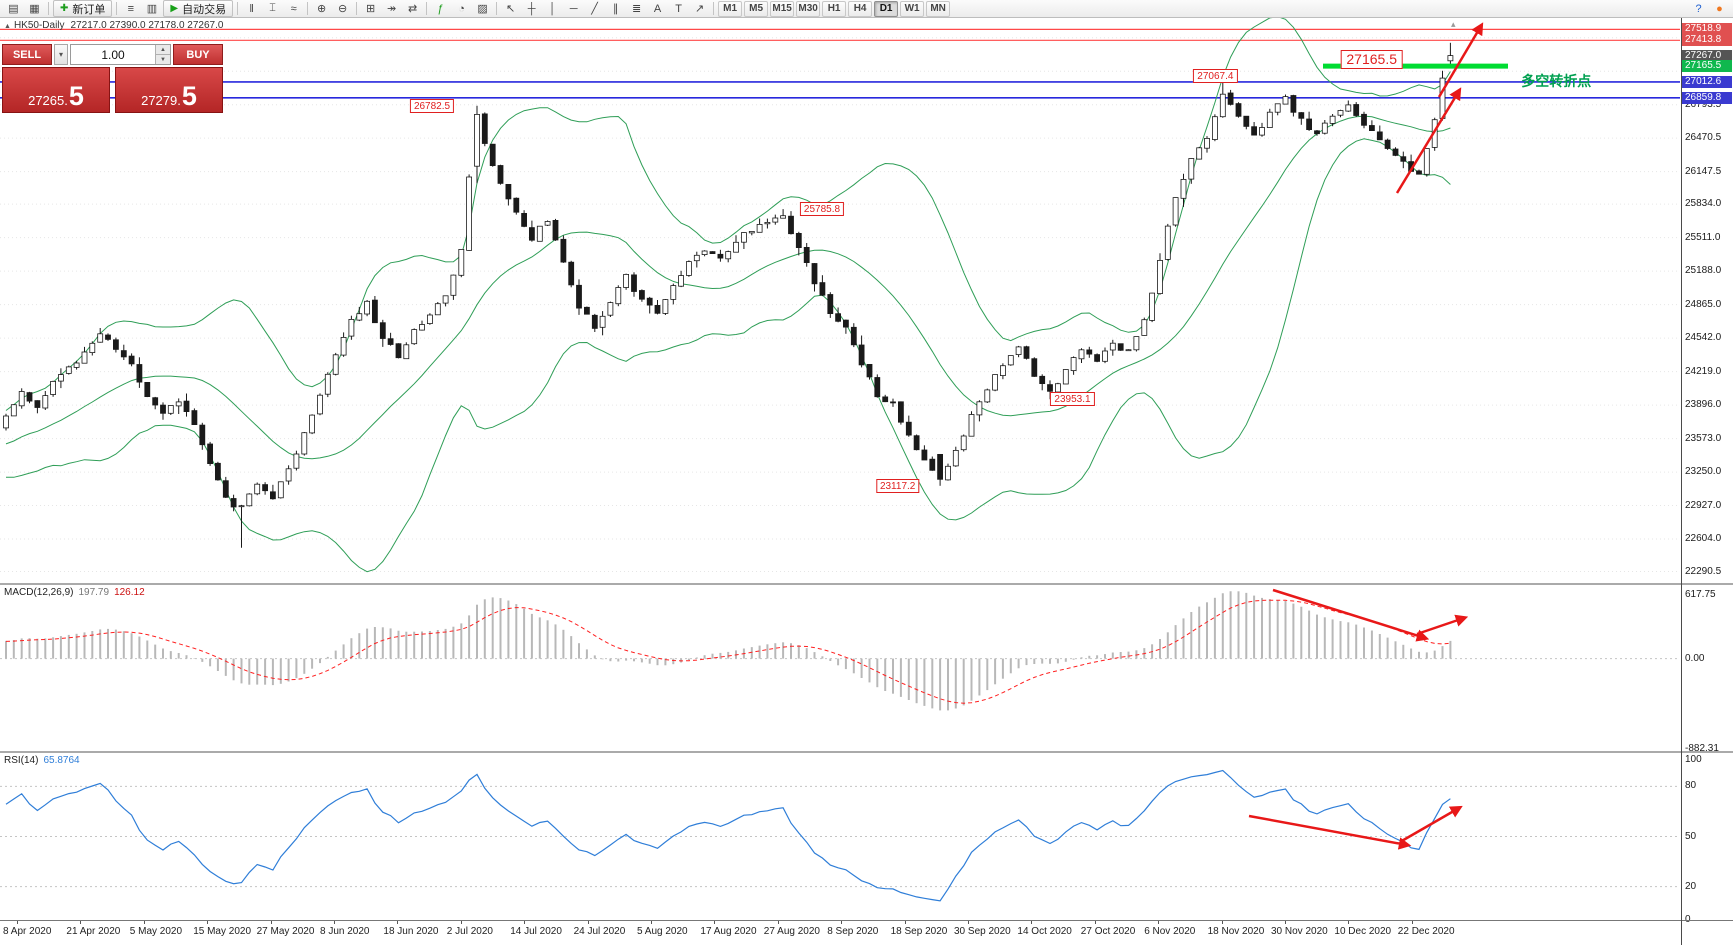 Image resolution: width=1733 pixels, height=945 pixels. Describe the element at coordinates (866, 920) in the screenshot. I see `time-axis-border` at that location.